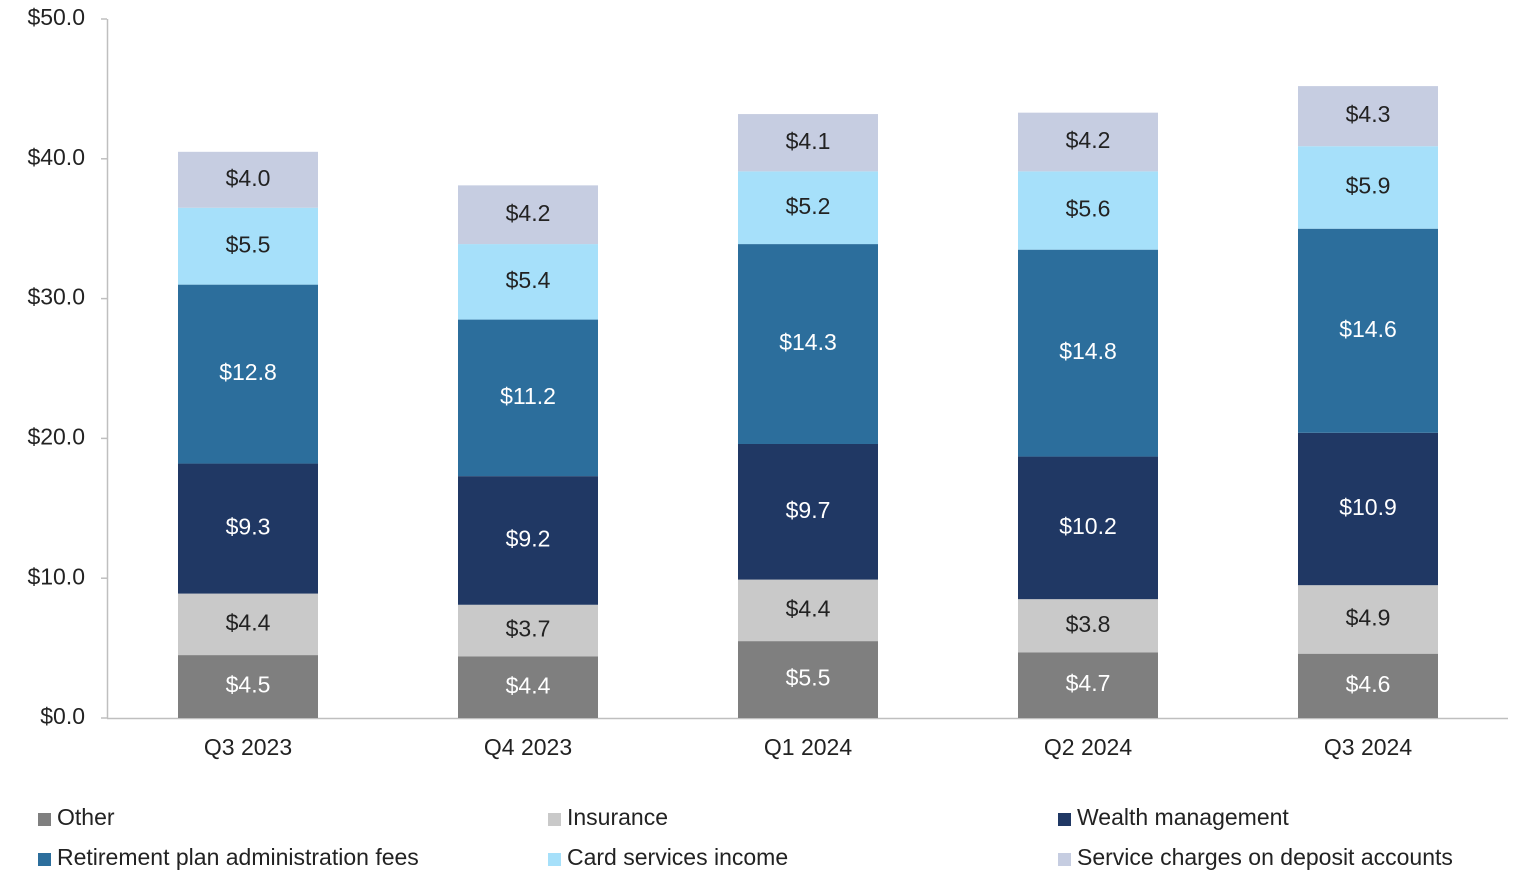 Image resolution: width=1537 pixels, height=873 pixels. What do you see at coordinates (56, 297) in the screenshot?
I see `y-tick-label: $30.0` at bounding box center [56, 297].